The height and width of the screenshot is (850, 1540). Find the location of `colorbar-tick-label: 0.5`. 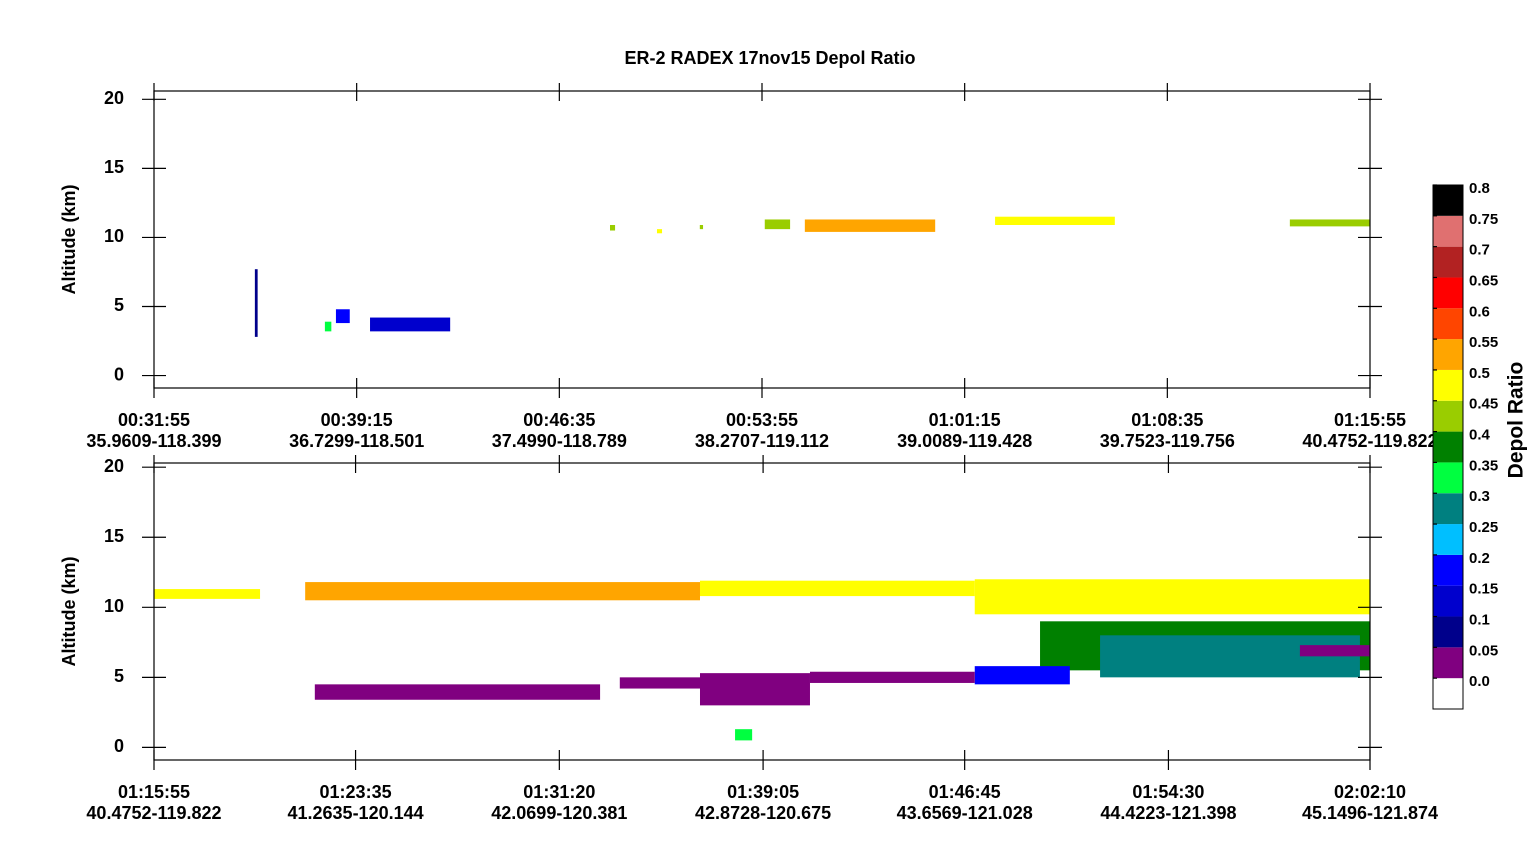

colorbar-tick-label: 0.5 is located at coordinates (1479, 373).